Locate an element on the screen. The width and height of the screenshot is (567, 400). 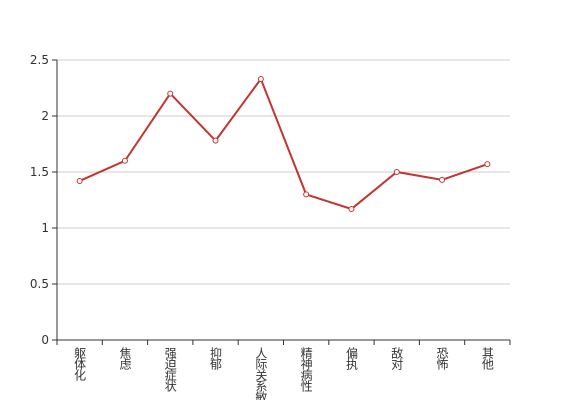
x-tick-label: 人际关系敏感 is located at coordinates (261, 373).